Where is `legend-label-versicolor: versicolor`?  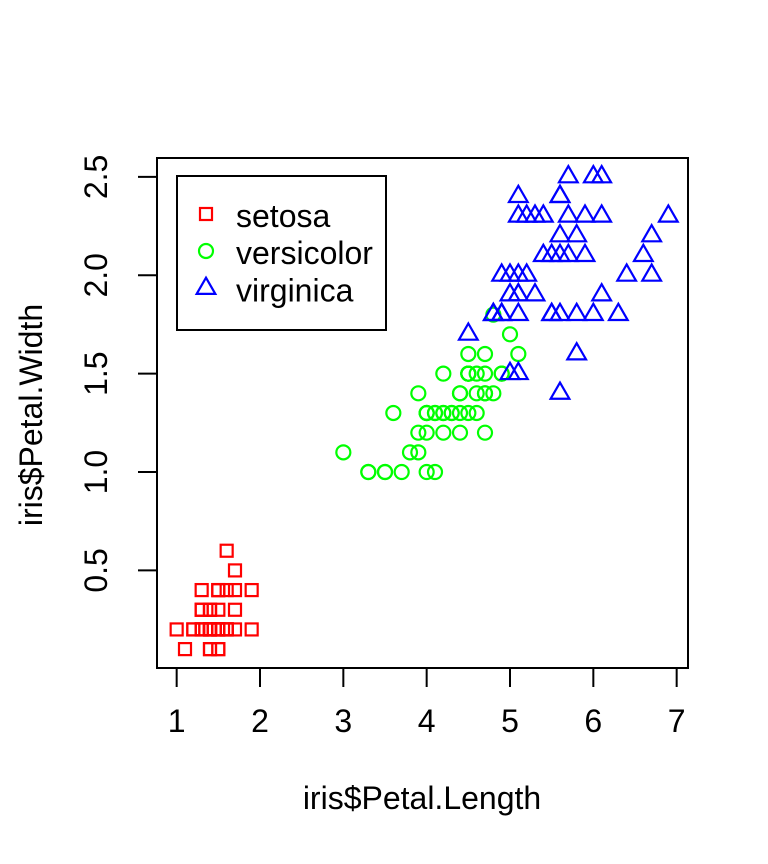 legend-label-versicolor: versicolor is located at coordinates (304, 253).